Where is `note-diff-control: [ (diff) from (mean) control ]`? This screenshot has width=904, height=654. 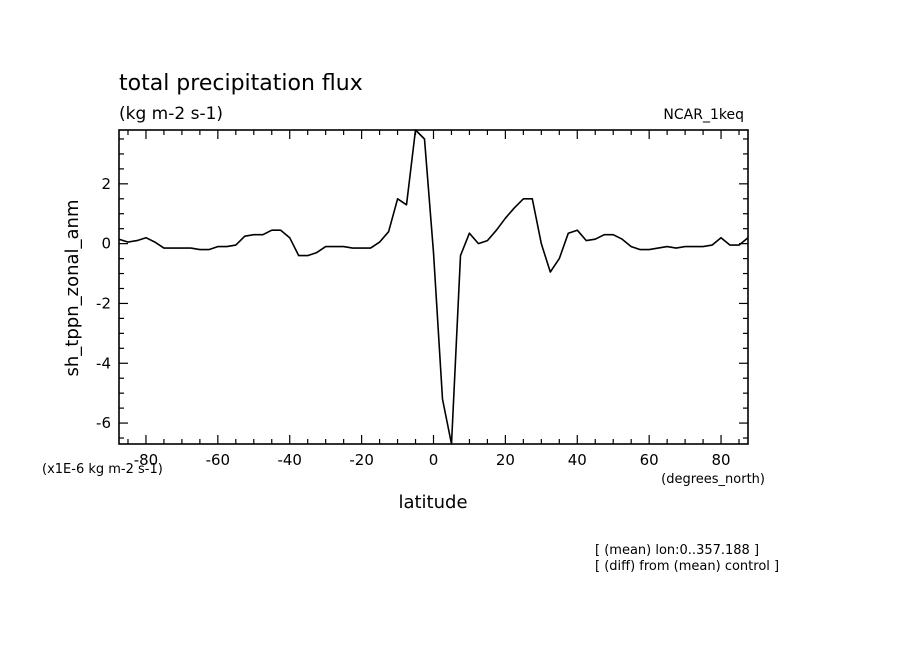 note-diff-control: [ (diff) from (mean) control ] is located at coordinates (687, 566).